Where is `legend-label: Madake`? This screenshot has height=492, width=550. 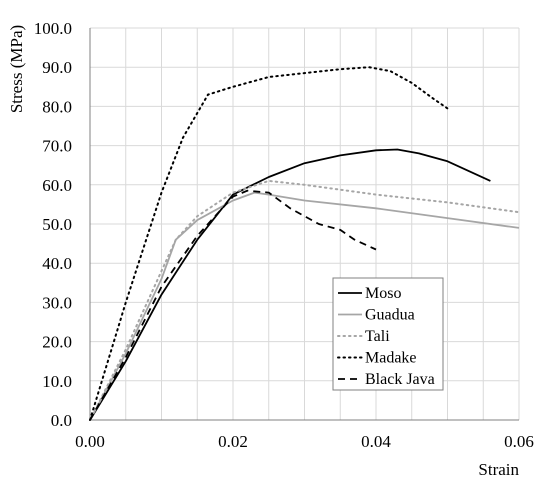 legend-label: Madake is located at coordinates (391, 358).